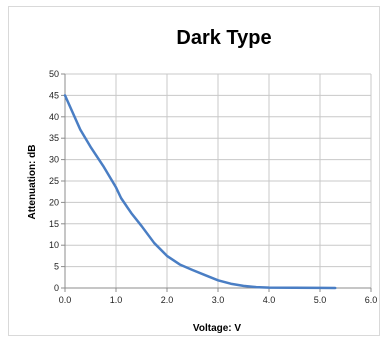  Describe the element at coordinates (56, 288) in the screenshot. I see `y-tick-label: 0` at that location.